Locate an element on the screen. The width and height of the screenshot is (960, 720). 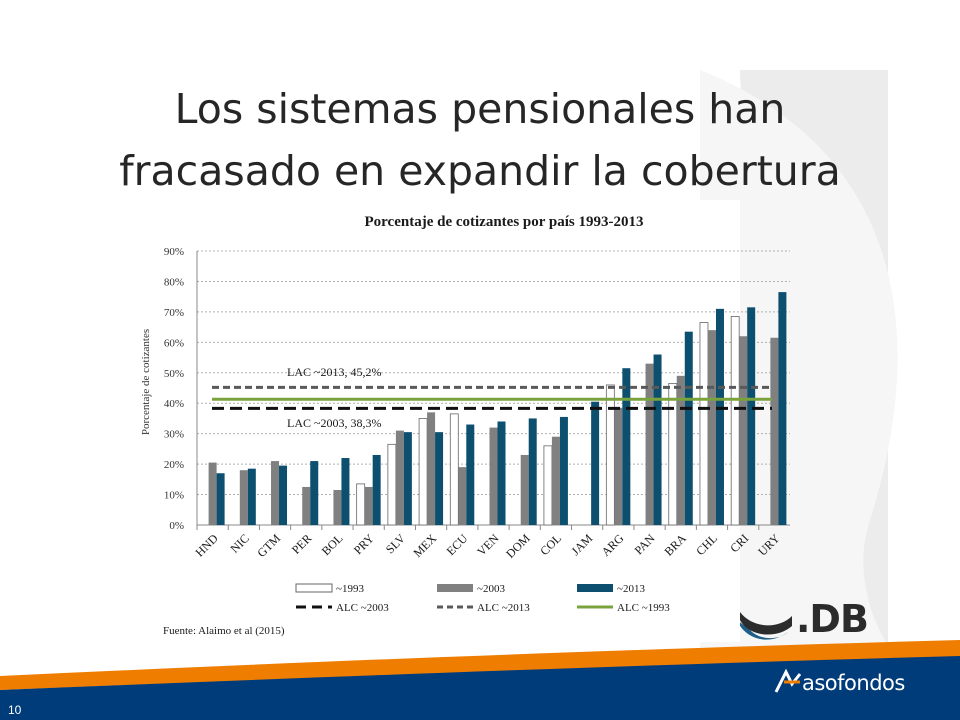
footer-blue-band is located at coordinates (480, 688).